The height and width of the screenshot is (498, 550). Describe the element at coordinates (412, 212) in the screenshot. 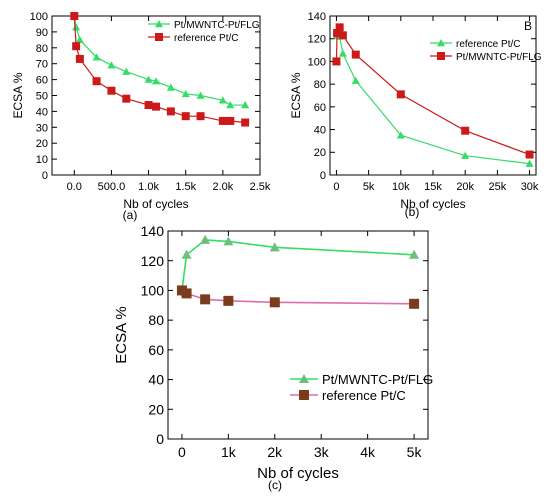

I see `panel-caption: (b)` at that location.